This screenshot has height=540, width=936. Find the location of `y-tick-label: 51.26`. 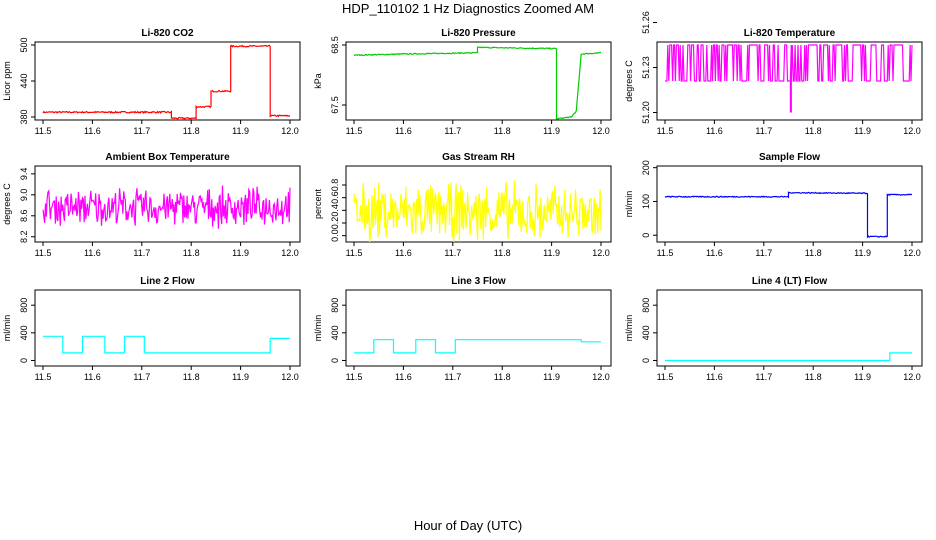

y-tick-label: 51.26 is located at coordinates (646, 22).